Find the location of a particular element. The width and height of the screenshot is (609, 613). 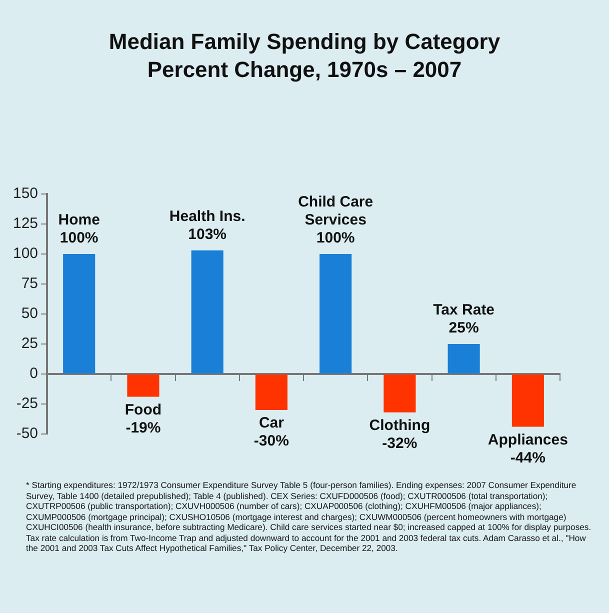

data-label: 25% is located at coordinates (463, 328).